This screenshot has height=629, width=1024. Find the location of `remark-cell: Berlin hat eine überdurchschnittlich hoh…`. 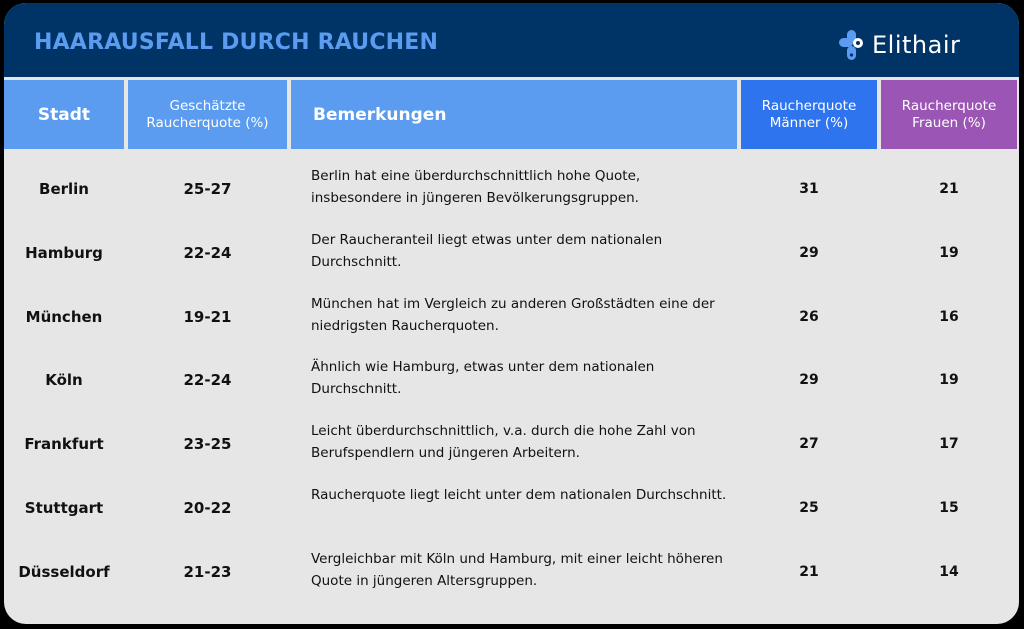

remark-cell: Berlin hat eine überdurchschnittlich hoh… is located at coordinates (476, 187).